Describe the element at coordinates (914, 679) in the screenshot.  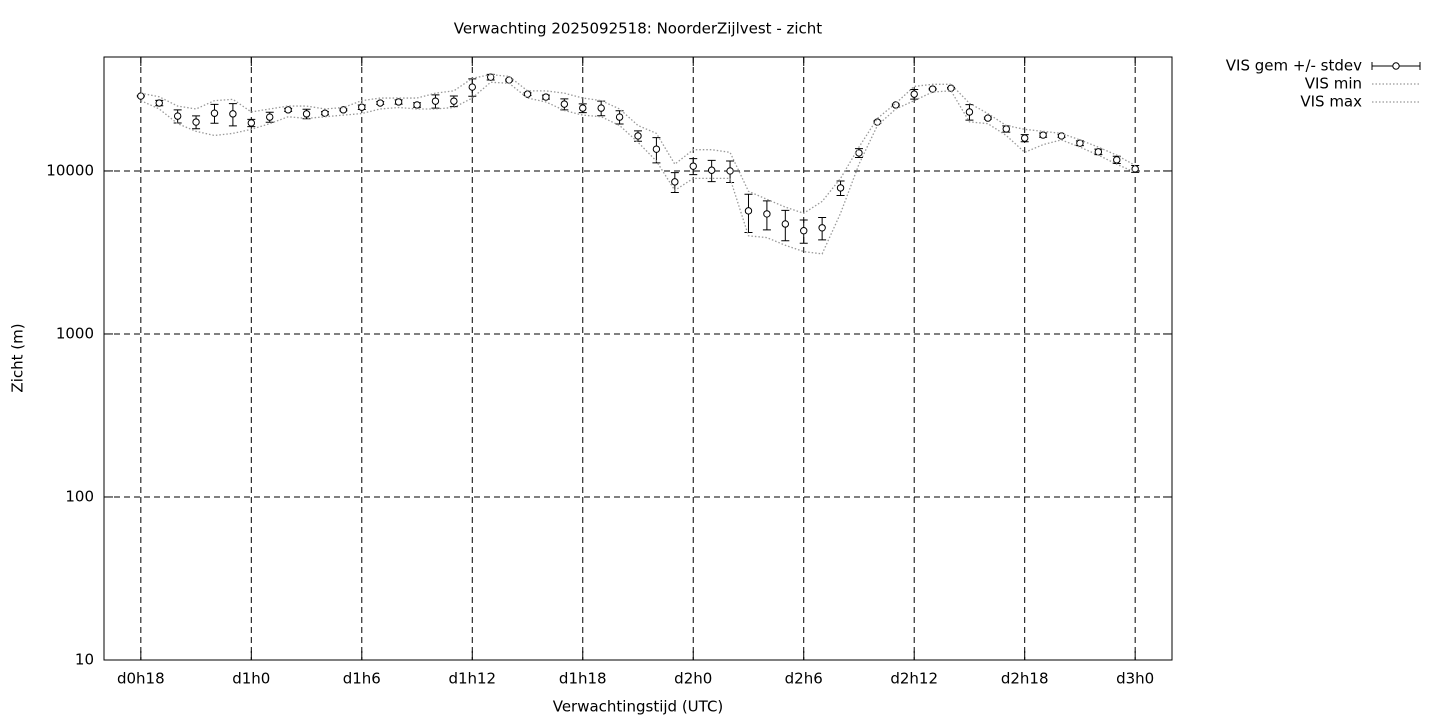
I see `x-tick-label: d2h12` at that location.